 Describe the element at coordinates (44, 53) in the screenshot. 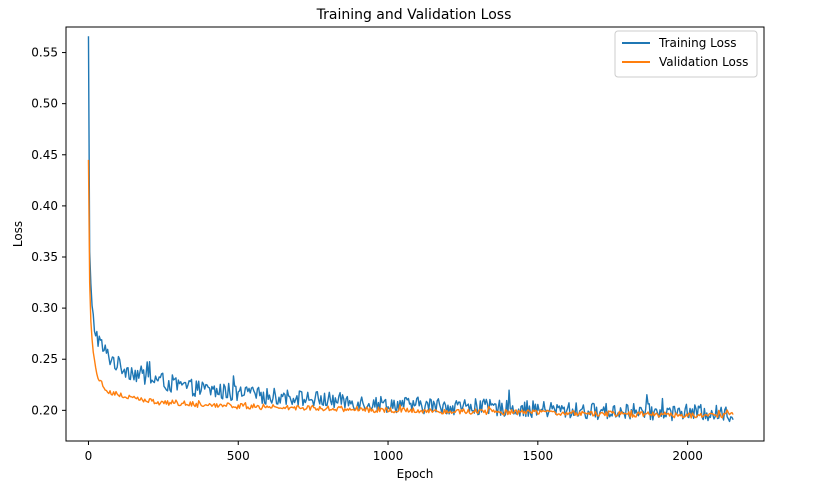

I see `y-tick-label: 0.55` at that location.